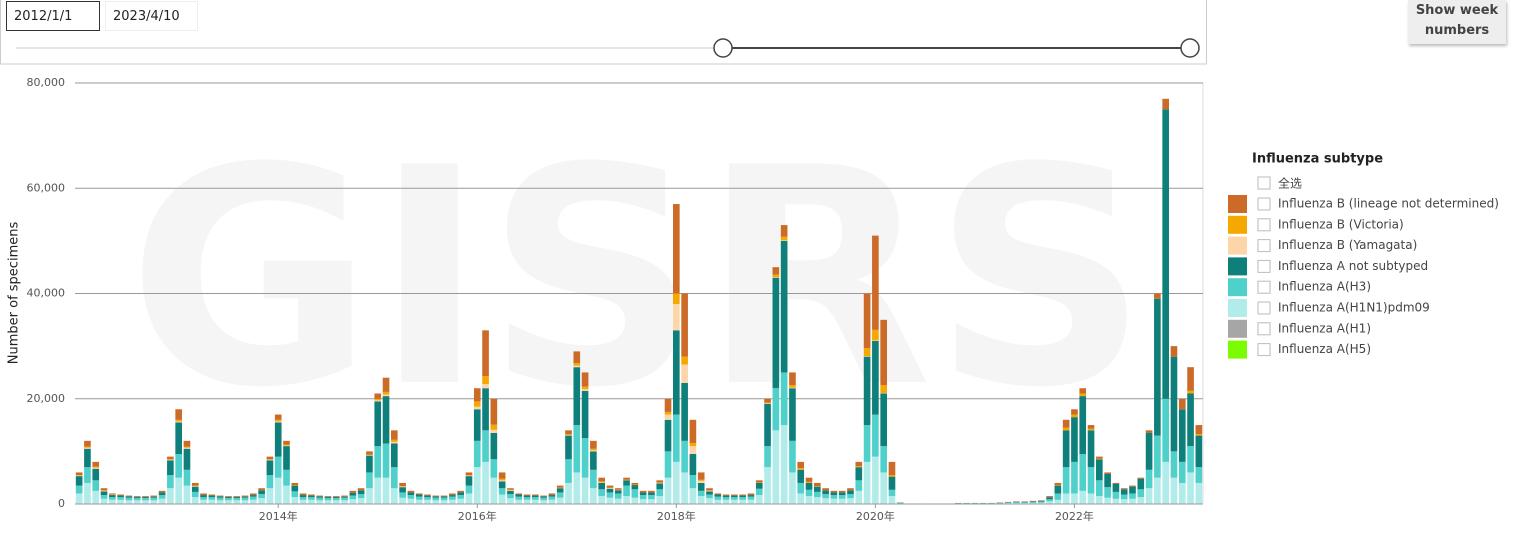  What do you see at coordinates (151, 16) in the screenshot?
I see `end-date-input: 2023/4/10` at bounding box center [151, 16].